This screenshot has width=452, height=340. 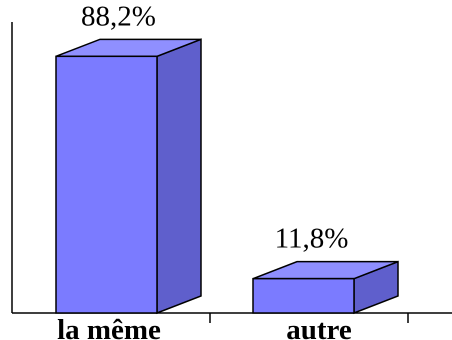 I want to click on x-tick-label-0: la même, so click(x=109, y=327).